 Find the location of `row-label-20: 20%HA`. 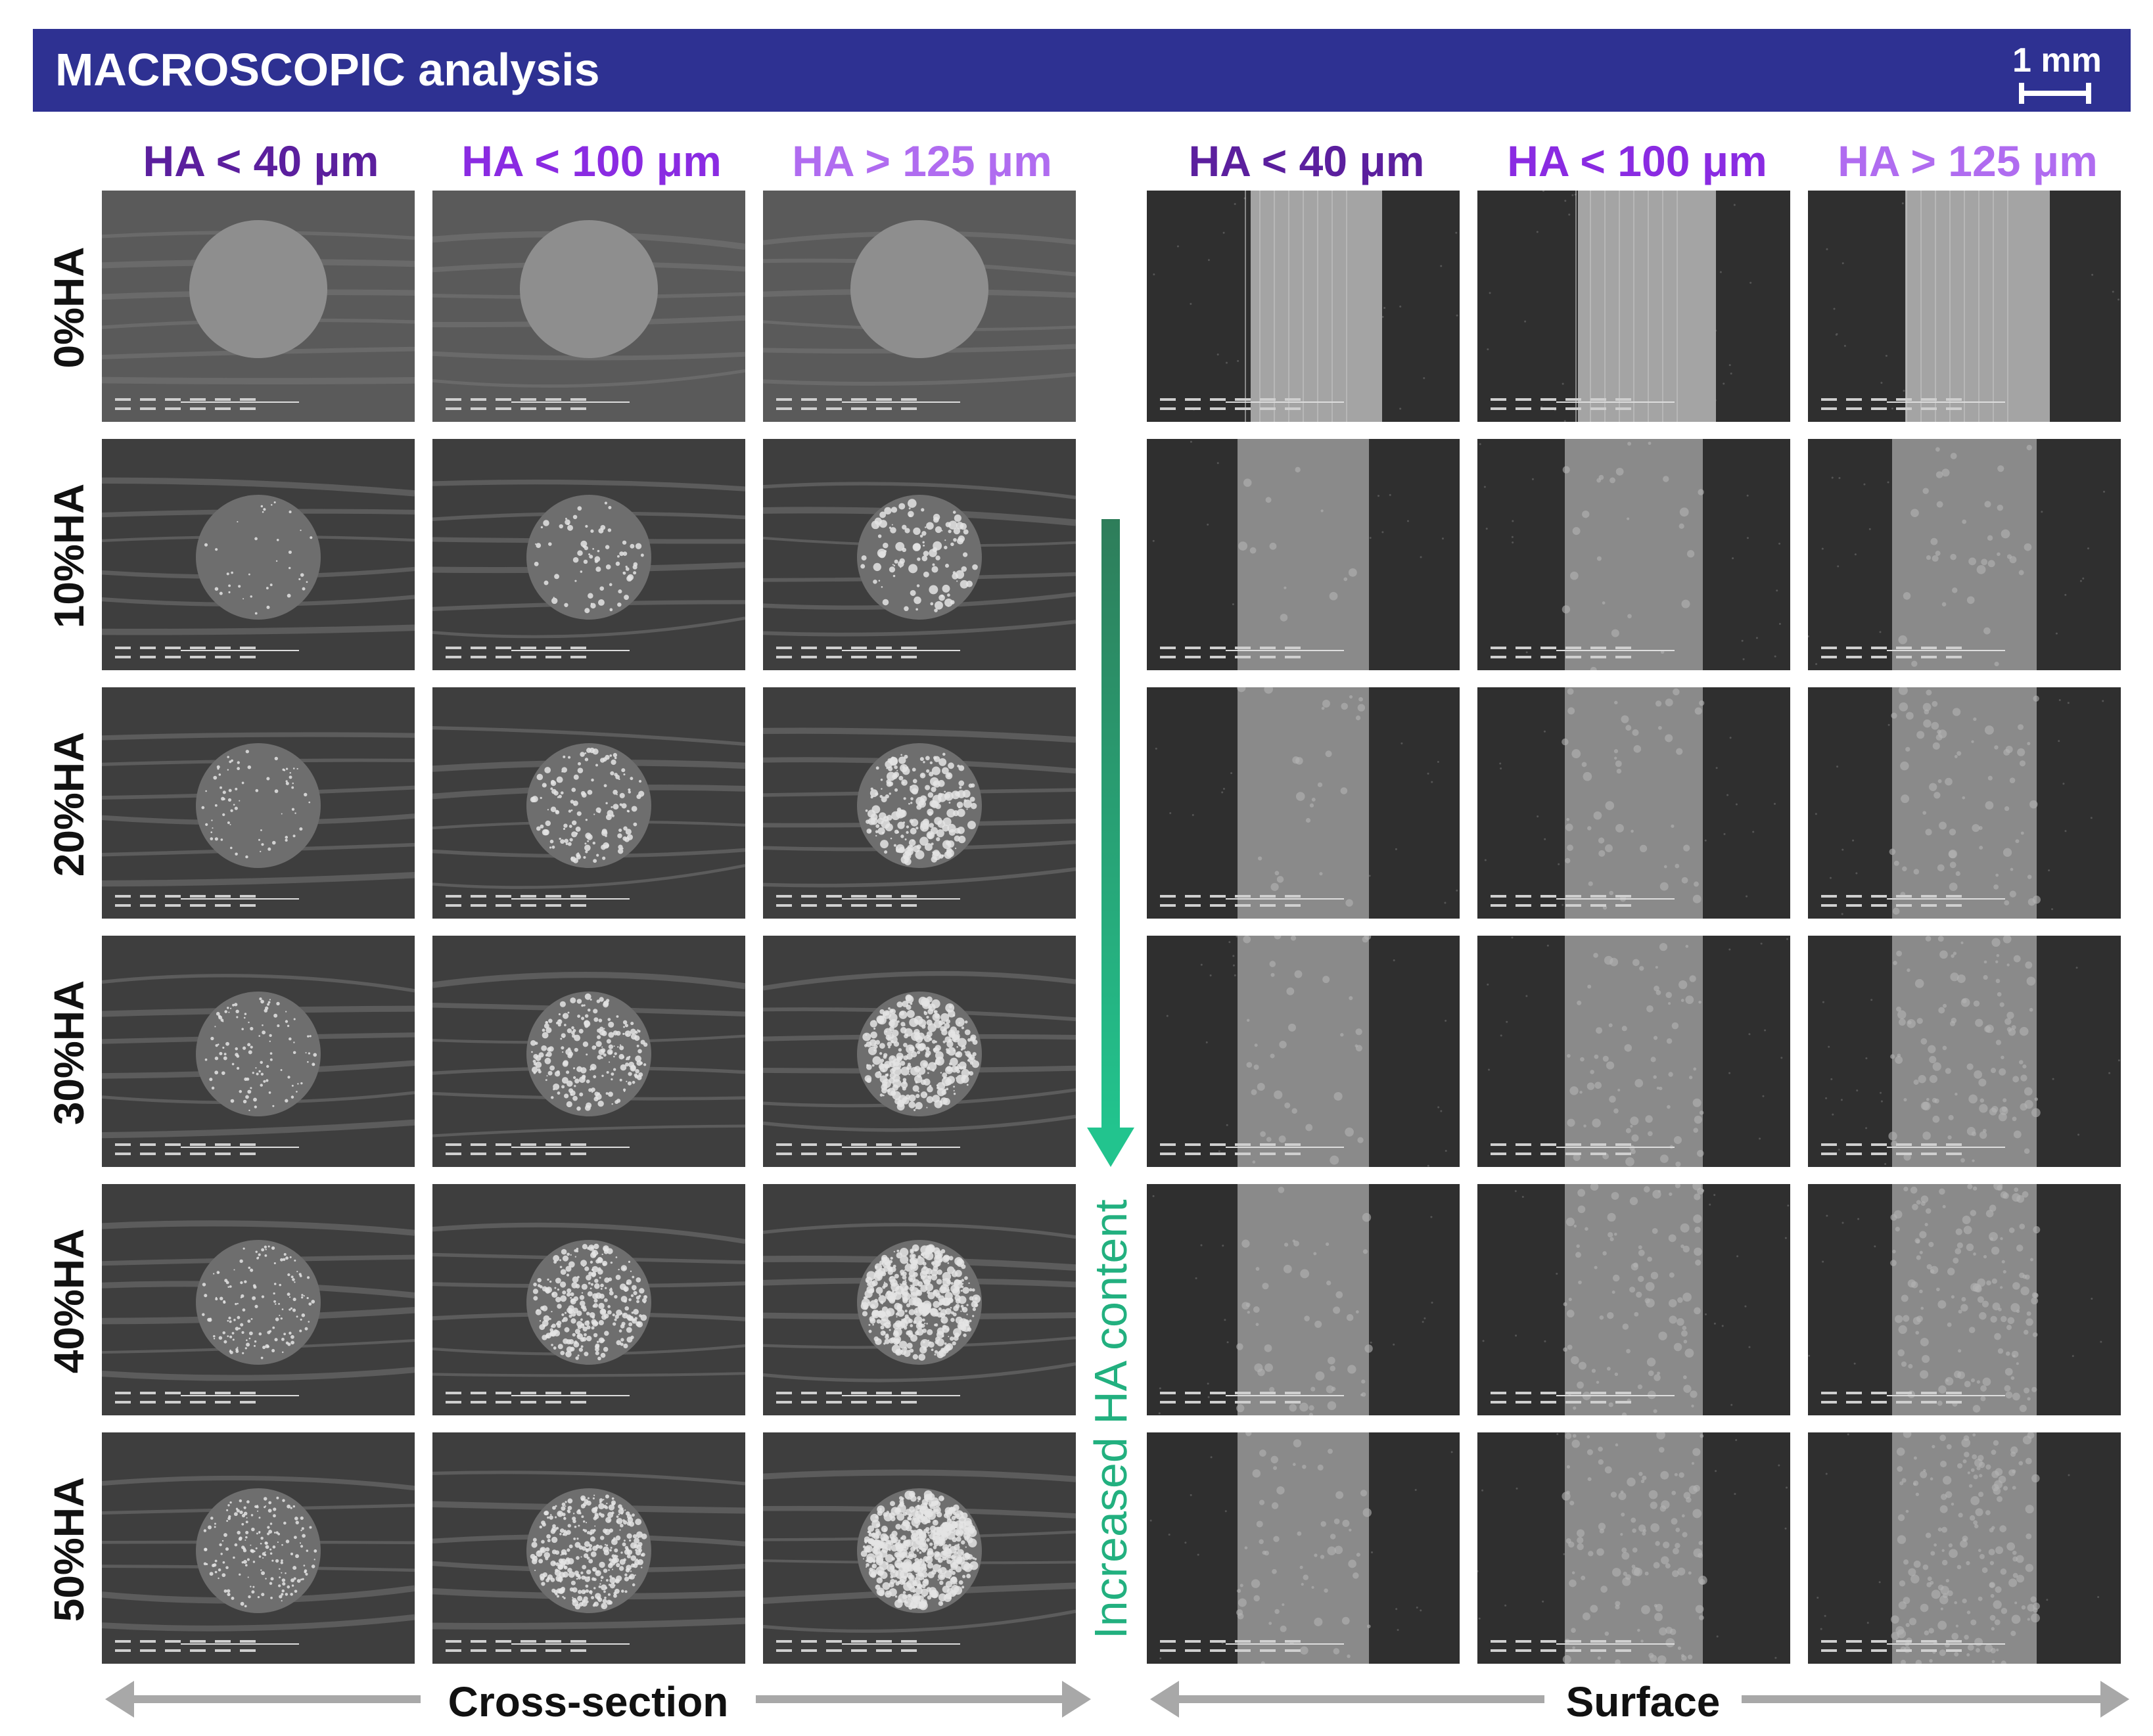

row-label-20: 20%HA is located at coordinates (69, 804).